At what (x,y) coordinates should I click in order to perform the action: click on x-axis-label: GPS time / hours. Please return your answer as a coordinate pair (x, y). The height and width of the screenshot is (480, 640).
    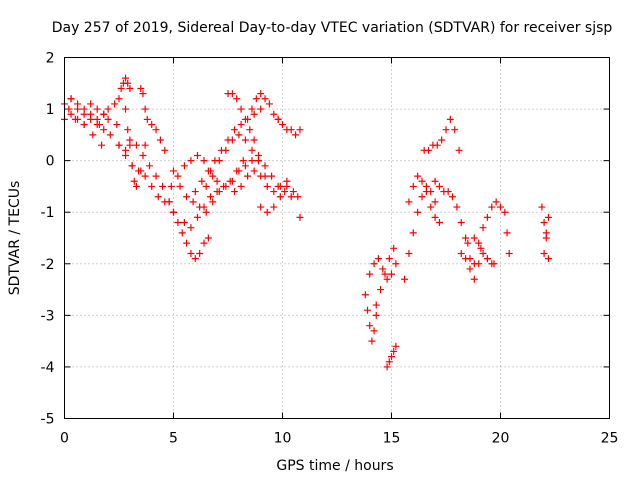
    Looking at the image, I should click on (334, 466).